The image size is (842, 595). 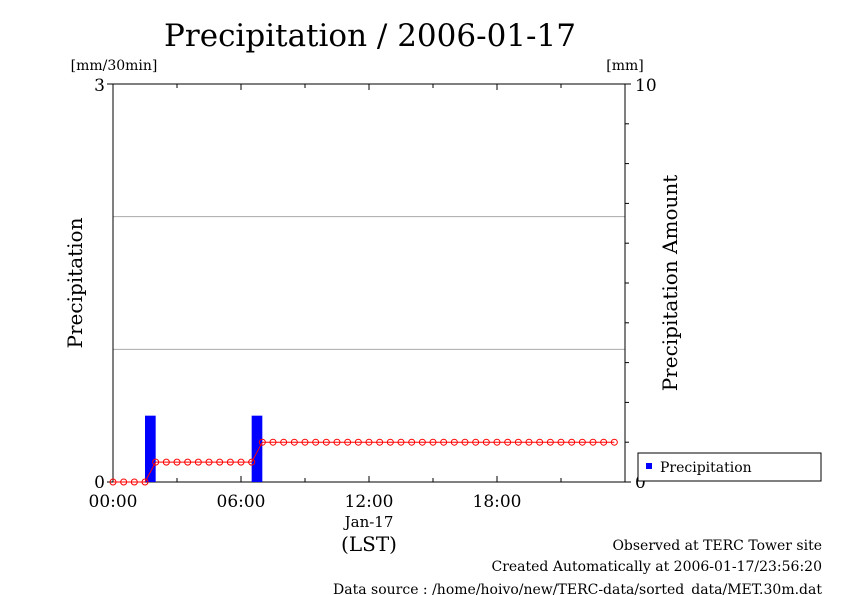 What do you see at coordinates (99, 483) in the screenshot?
I see `left-tick-label-min: 0` at bounding box center [99, 483].